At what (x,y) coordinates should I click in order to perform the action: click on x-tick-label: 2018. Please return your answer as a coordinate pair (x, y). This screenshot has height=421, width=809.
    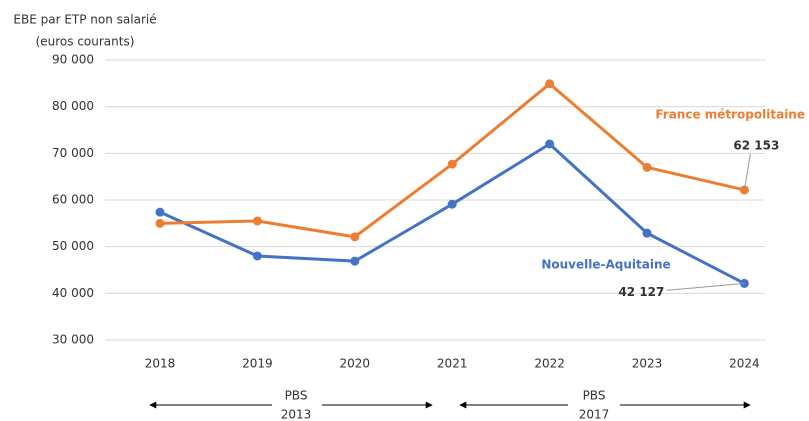
    Looking at the image, I should click on (160, 364).